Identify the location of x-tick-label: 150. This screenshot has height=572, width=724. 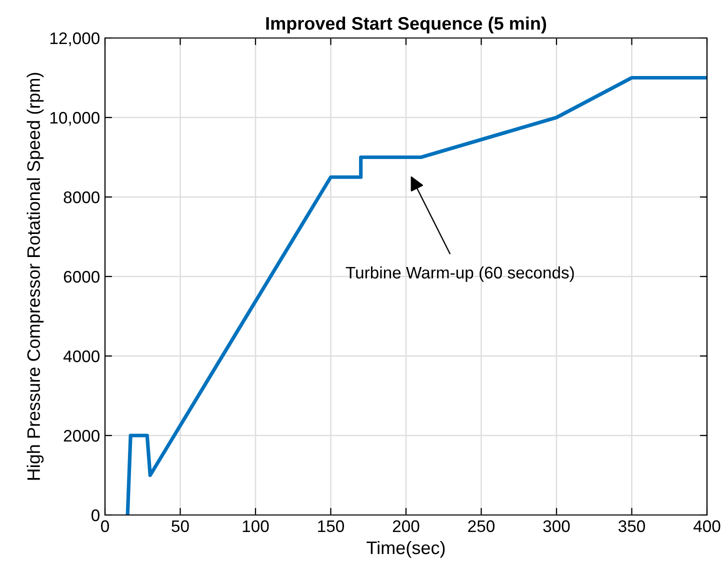
(331, 526).